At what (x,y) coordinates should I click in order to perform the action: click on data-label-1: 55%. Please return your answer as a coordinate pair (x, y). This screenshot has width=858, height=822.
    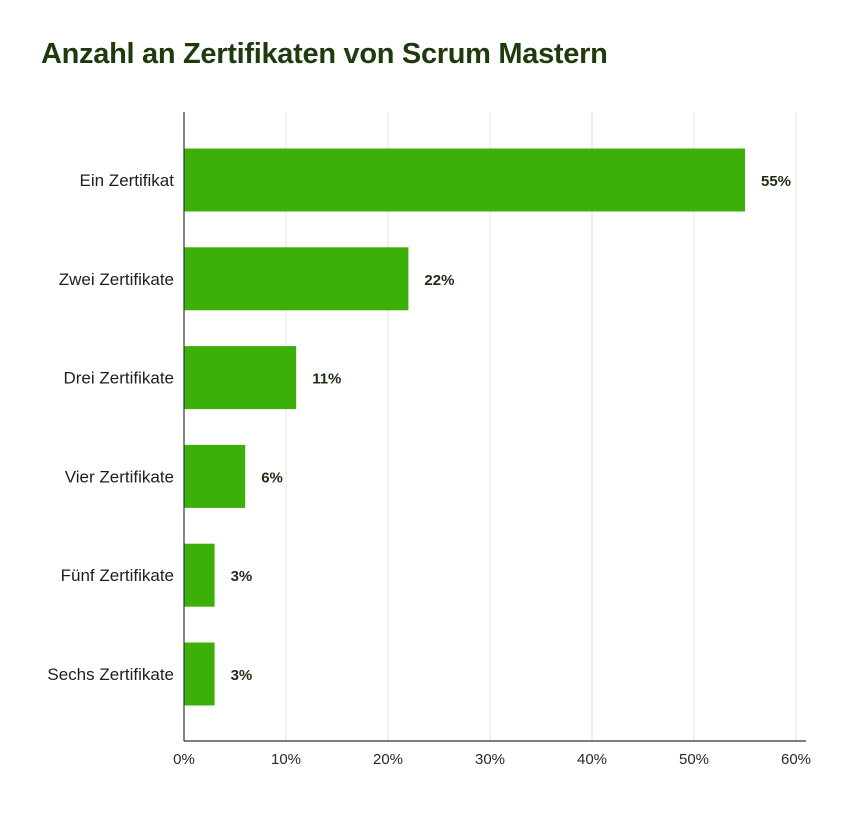
    Looking at the image, I should click on (776, 181).